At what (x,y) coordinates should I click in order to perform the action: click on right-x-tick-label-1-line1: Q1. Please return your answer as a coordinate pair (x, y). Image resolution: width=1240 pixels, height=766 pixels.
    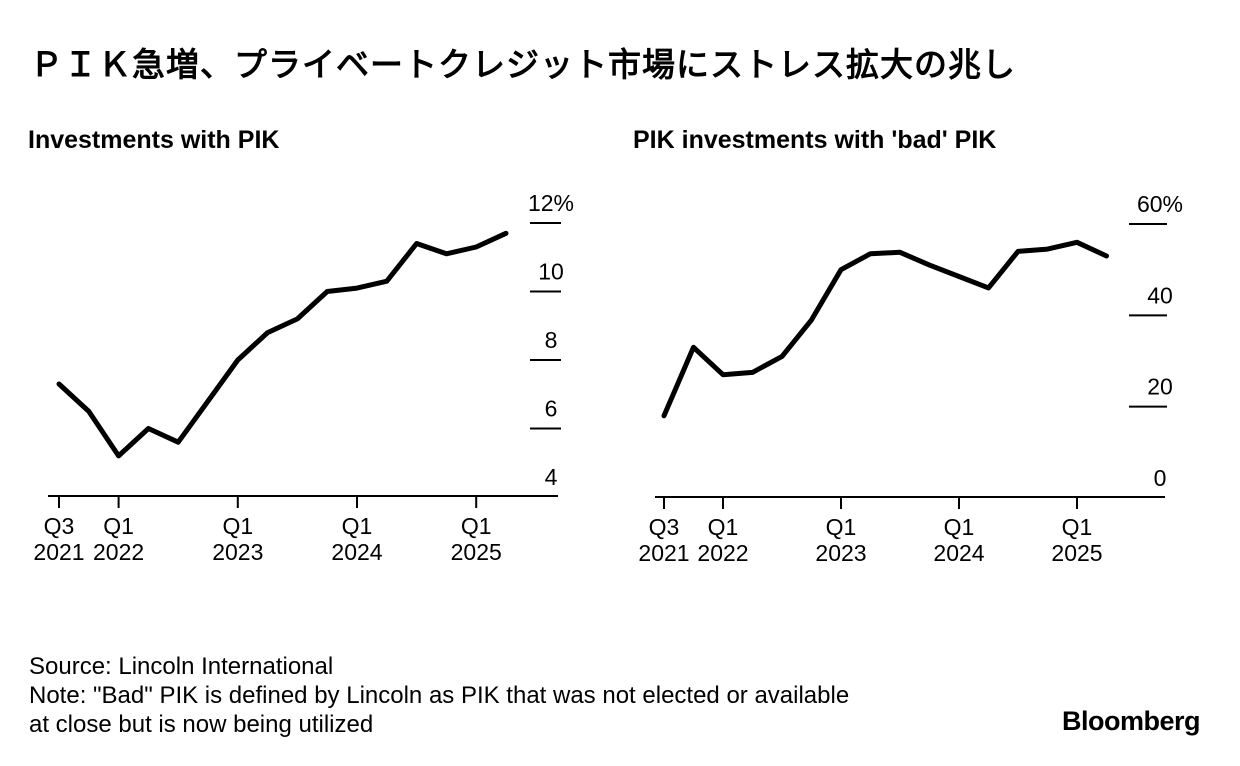
    Looking at the image, I should click on (723, 527).